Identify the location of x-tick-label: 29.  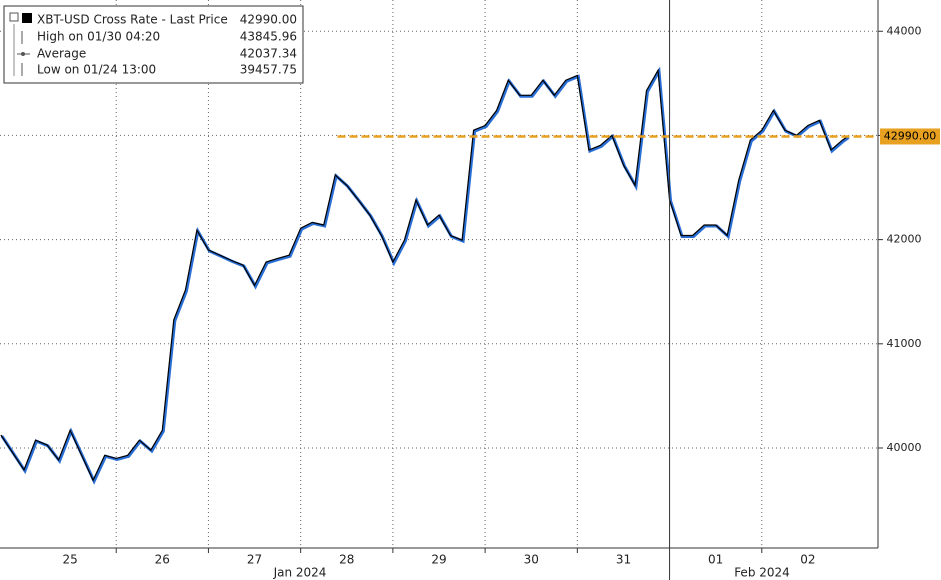
(438, 560).